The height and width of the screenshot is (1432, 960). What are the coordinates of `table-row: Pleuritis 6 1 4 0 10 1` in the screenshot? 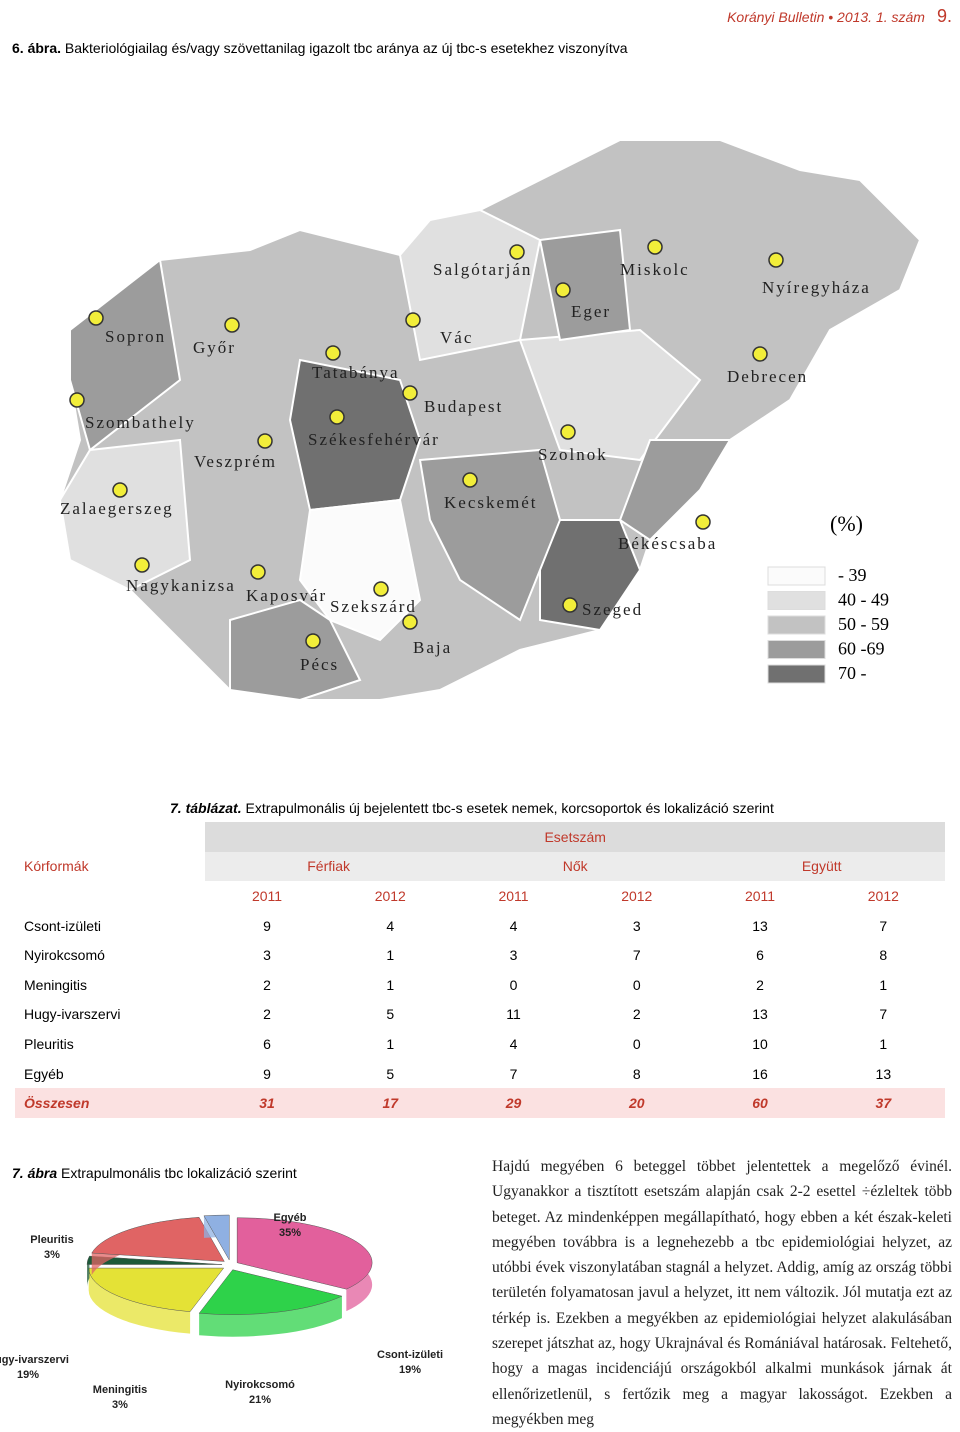 It's located at (480, 1044).